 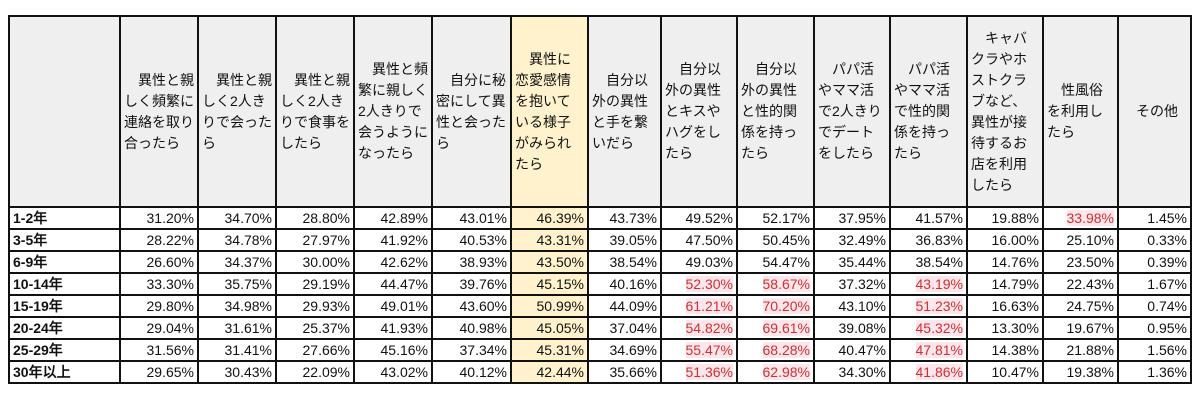 I want to click on cell-value: 29.04%, so click(x=170, y=328).